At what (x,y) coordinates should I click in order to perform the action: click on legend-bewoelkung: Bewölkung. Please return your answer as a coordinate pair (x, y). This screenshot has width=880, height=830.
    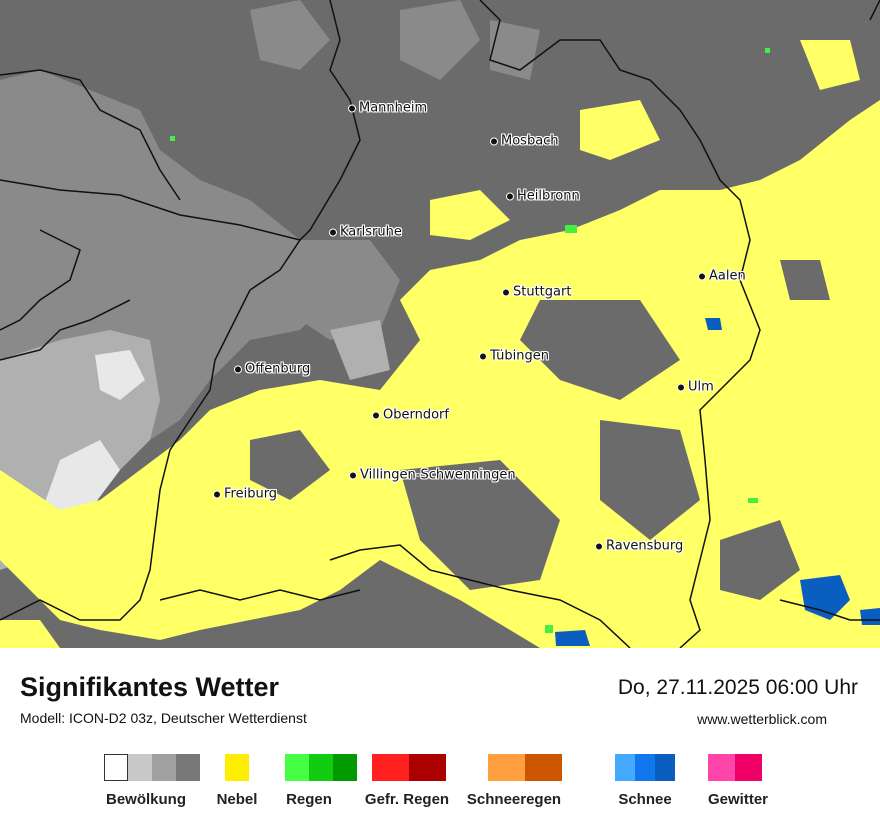
    Looking at the image, I should click on (152, 781).